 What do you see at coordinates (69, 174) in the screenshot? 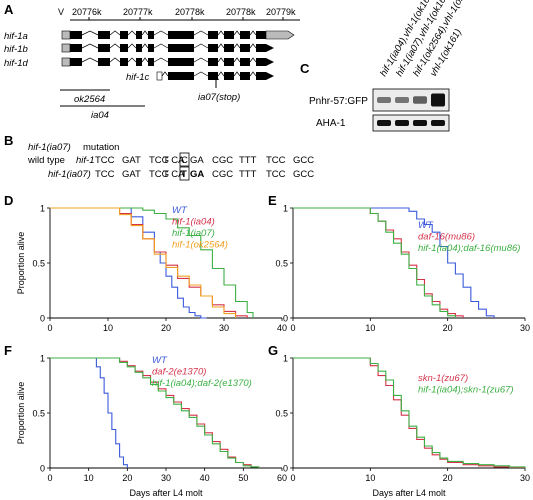
I see `mut-label: hif-1(ia07)` at bounding box center [69, 174].